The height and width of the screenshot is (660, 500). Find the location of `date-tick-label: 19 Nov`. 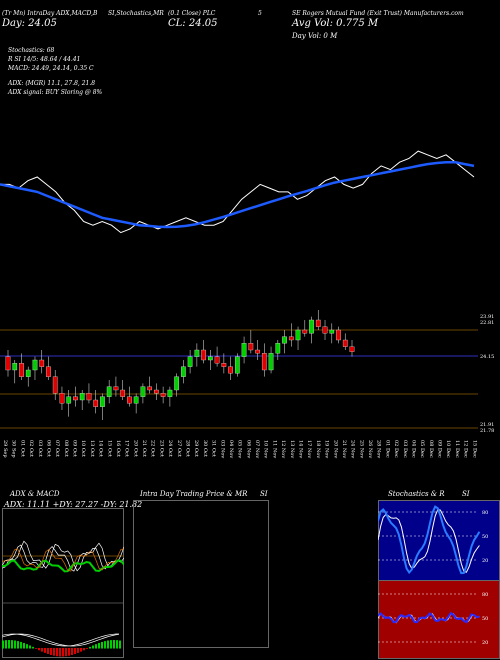

date-tick-label: 19 Nov is located at coordinates (327, 449).